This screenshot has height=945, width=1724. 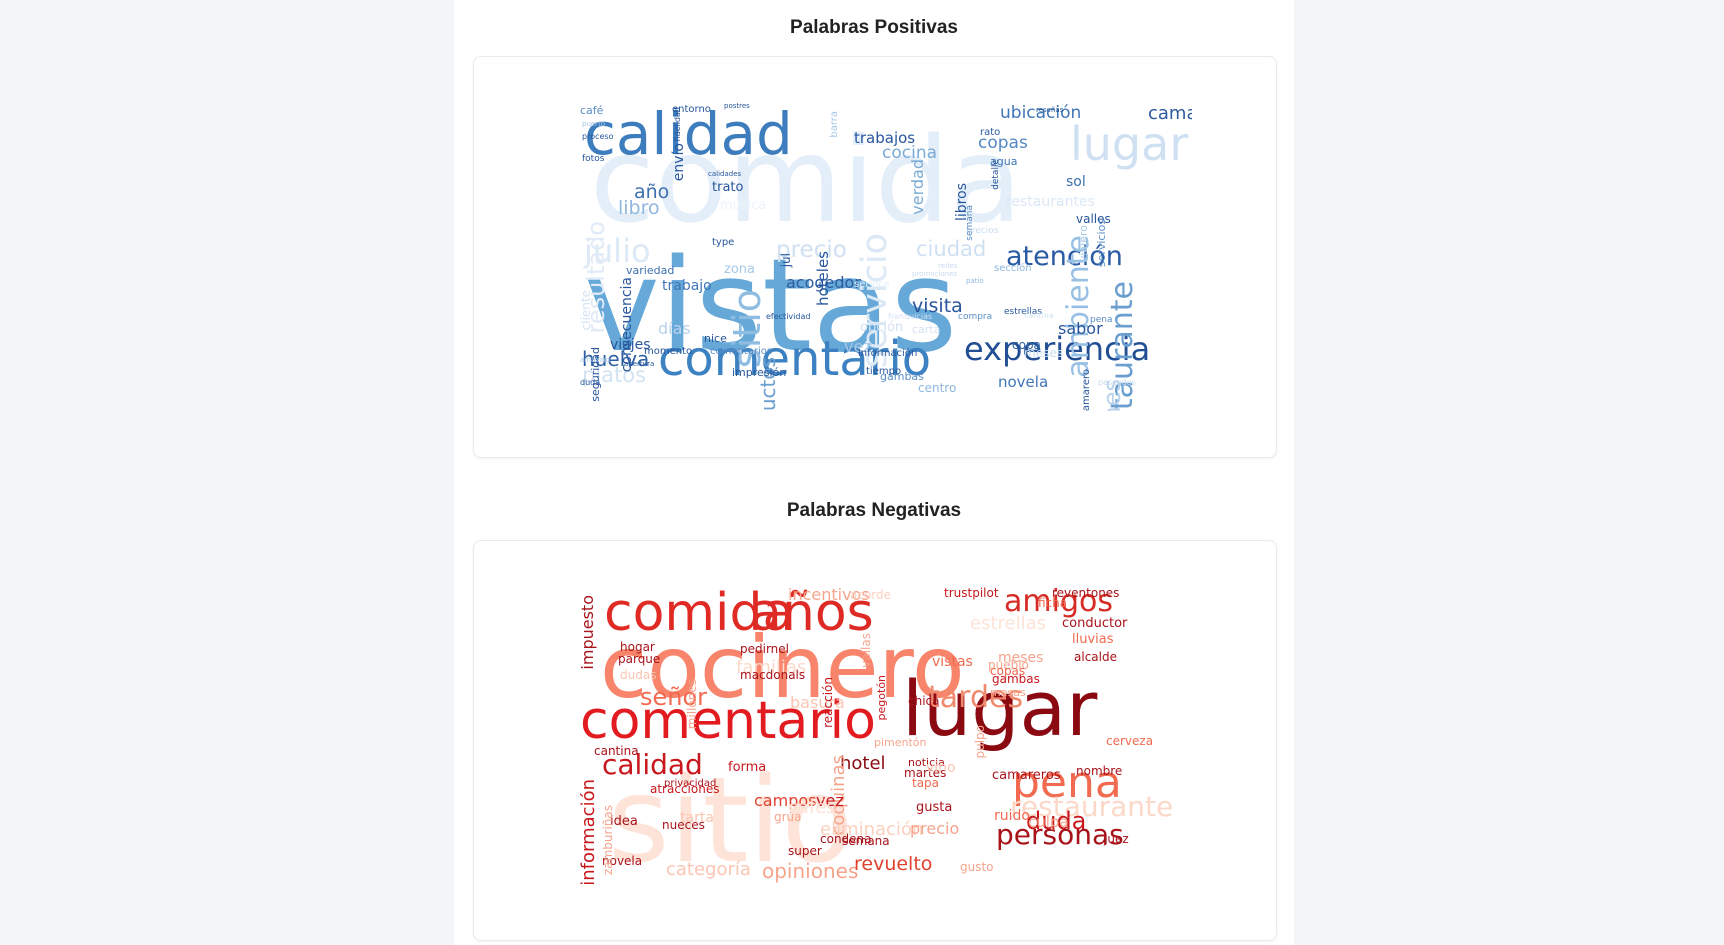 What do you see at coordinates (650, 270) in the screenshot?
I see `word-variedad: variedad` at bounding box center [650, 270].